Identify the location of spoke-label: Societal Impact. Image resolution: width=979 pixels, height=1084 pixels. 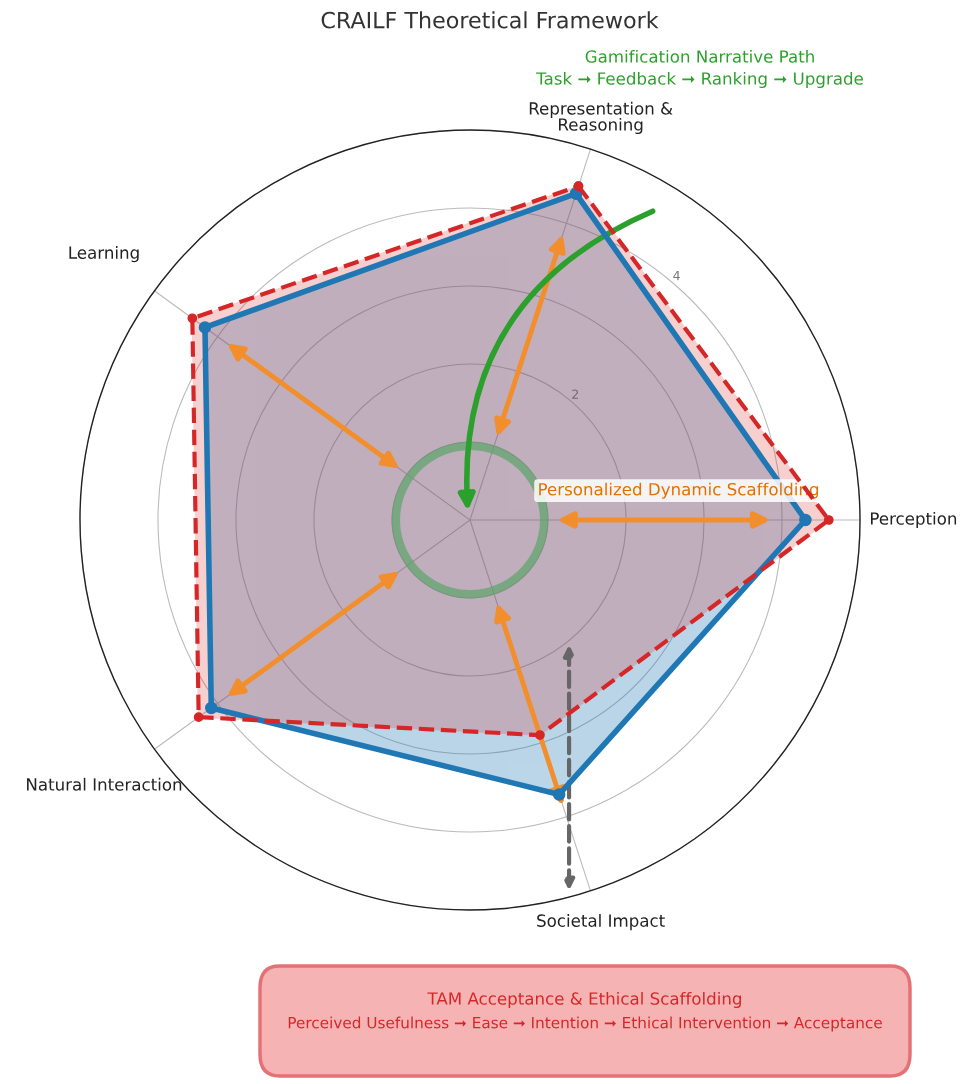
(601, 922).